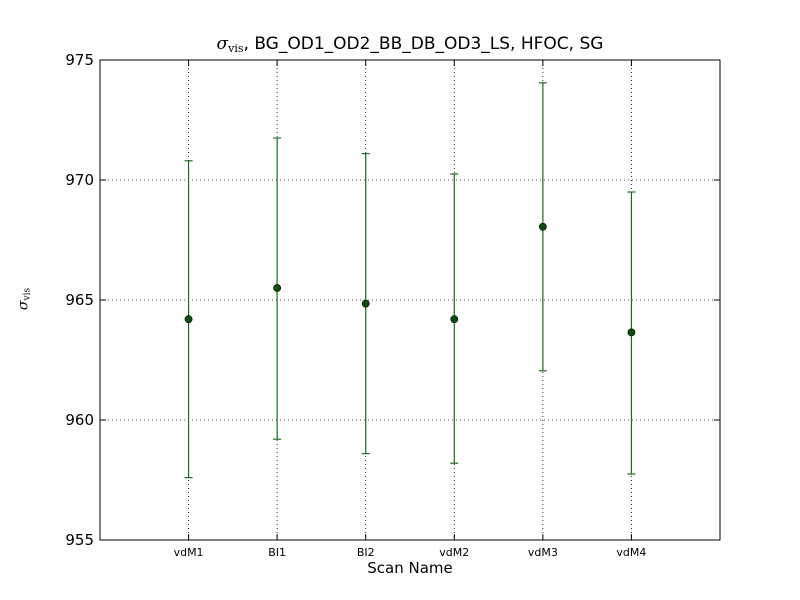  What do you see at coordinates (79, 60) in the screenshot?
I see `y-tick-label: 975` at bounding box center [79, 60].